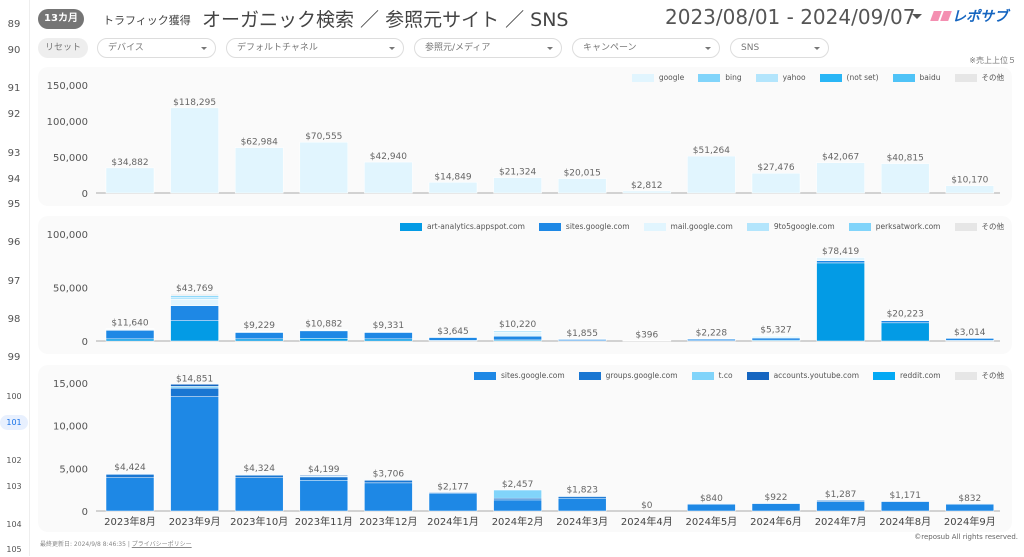 The image size is (1024, 557). I want to click on bar-total-label: $51,264, so click(711, 151).